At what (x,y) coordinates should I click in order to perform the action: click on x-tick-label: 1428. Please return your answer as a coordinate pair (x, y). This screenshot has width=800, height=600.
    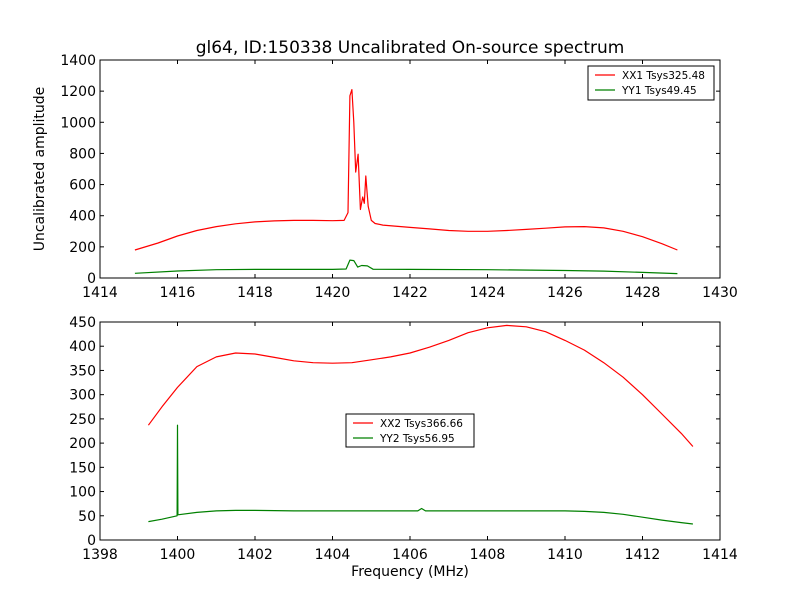
    Looking at the image, I should click on (643, 293).